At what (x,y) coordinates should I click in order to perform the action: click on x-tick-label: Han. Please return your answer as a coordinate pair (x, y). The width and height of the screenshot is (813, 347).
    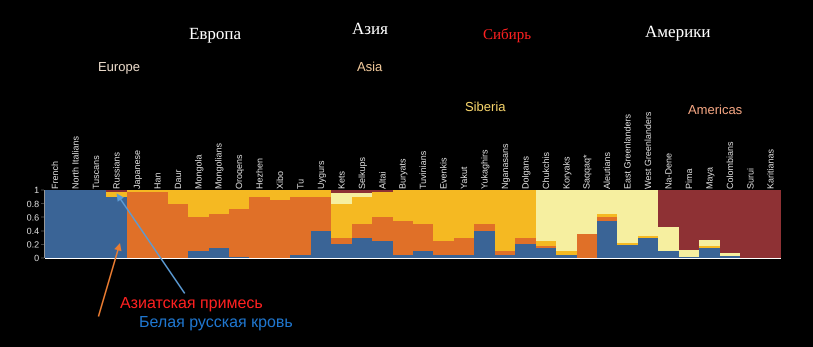
    Looking at the image, I should click on (157, 180).